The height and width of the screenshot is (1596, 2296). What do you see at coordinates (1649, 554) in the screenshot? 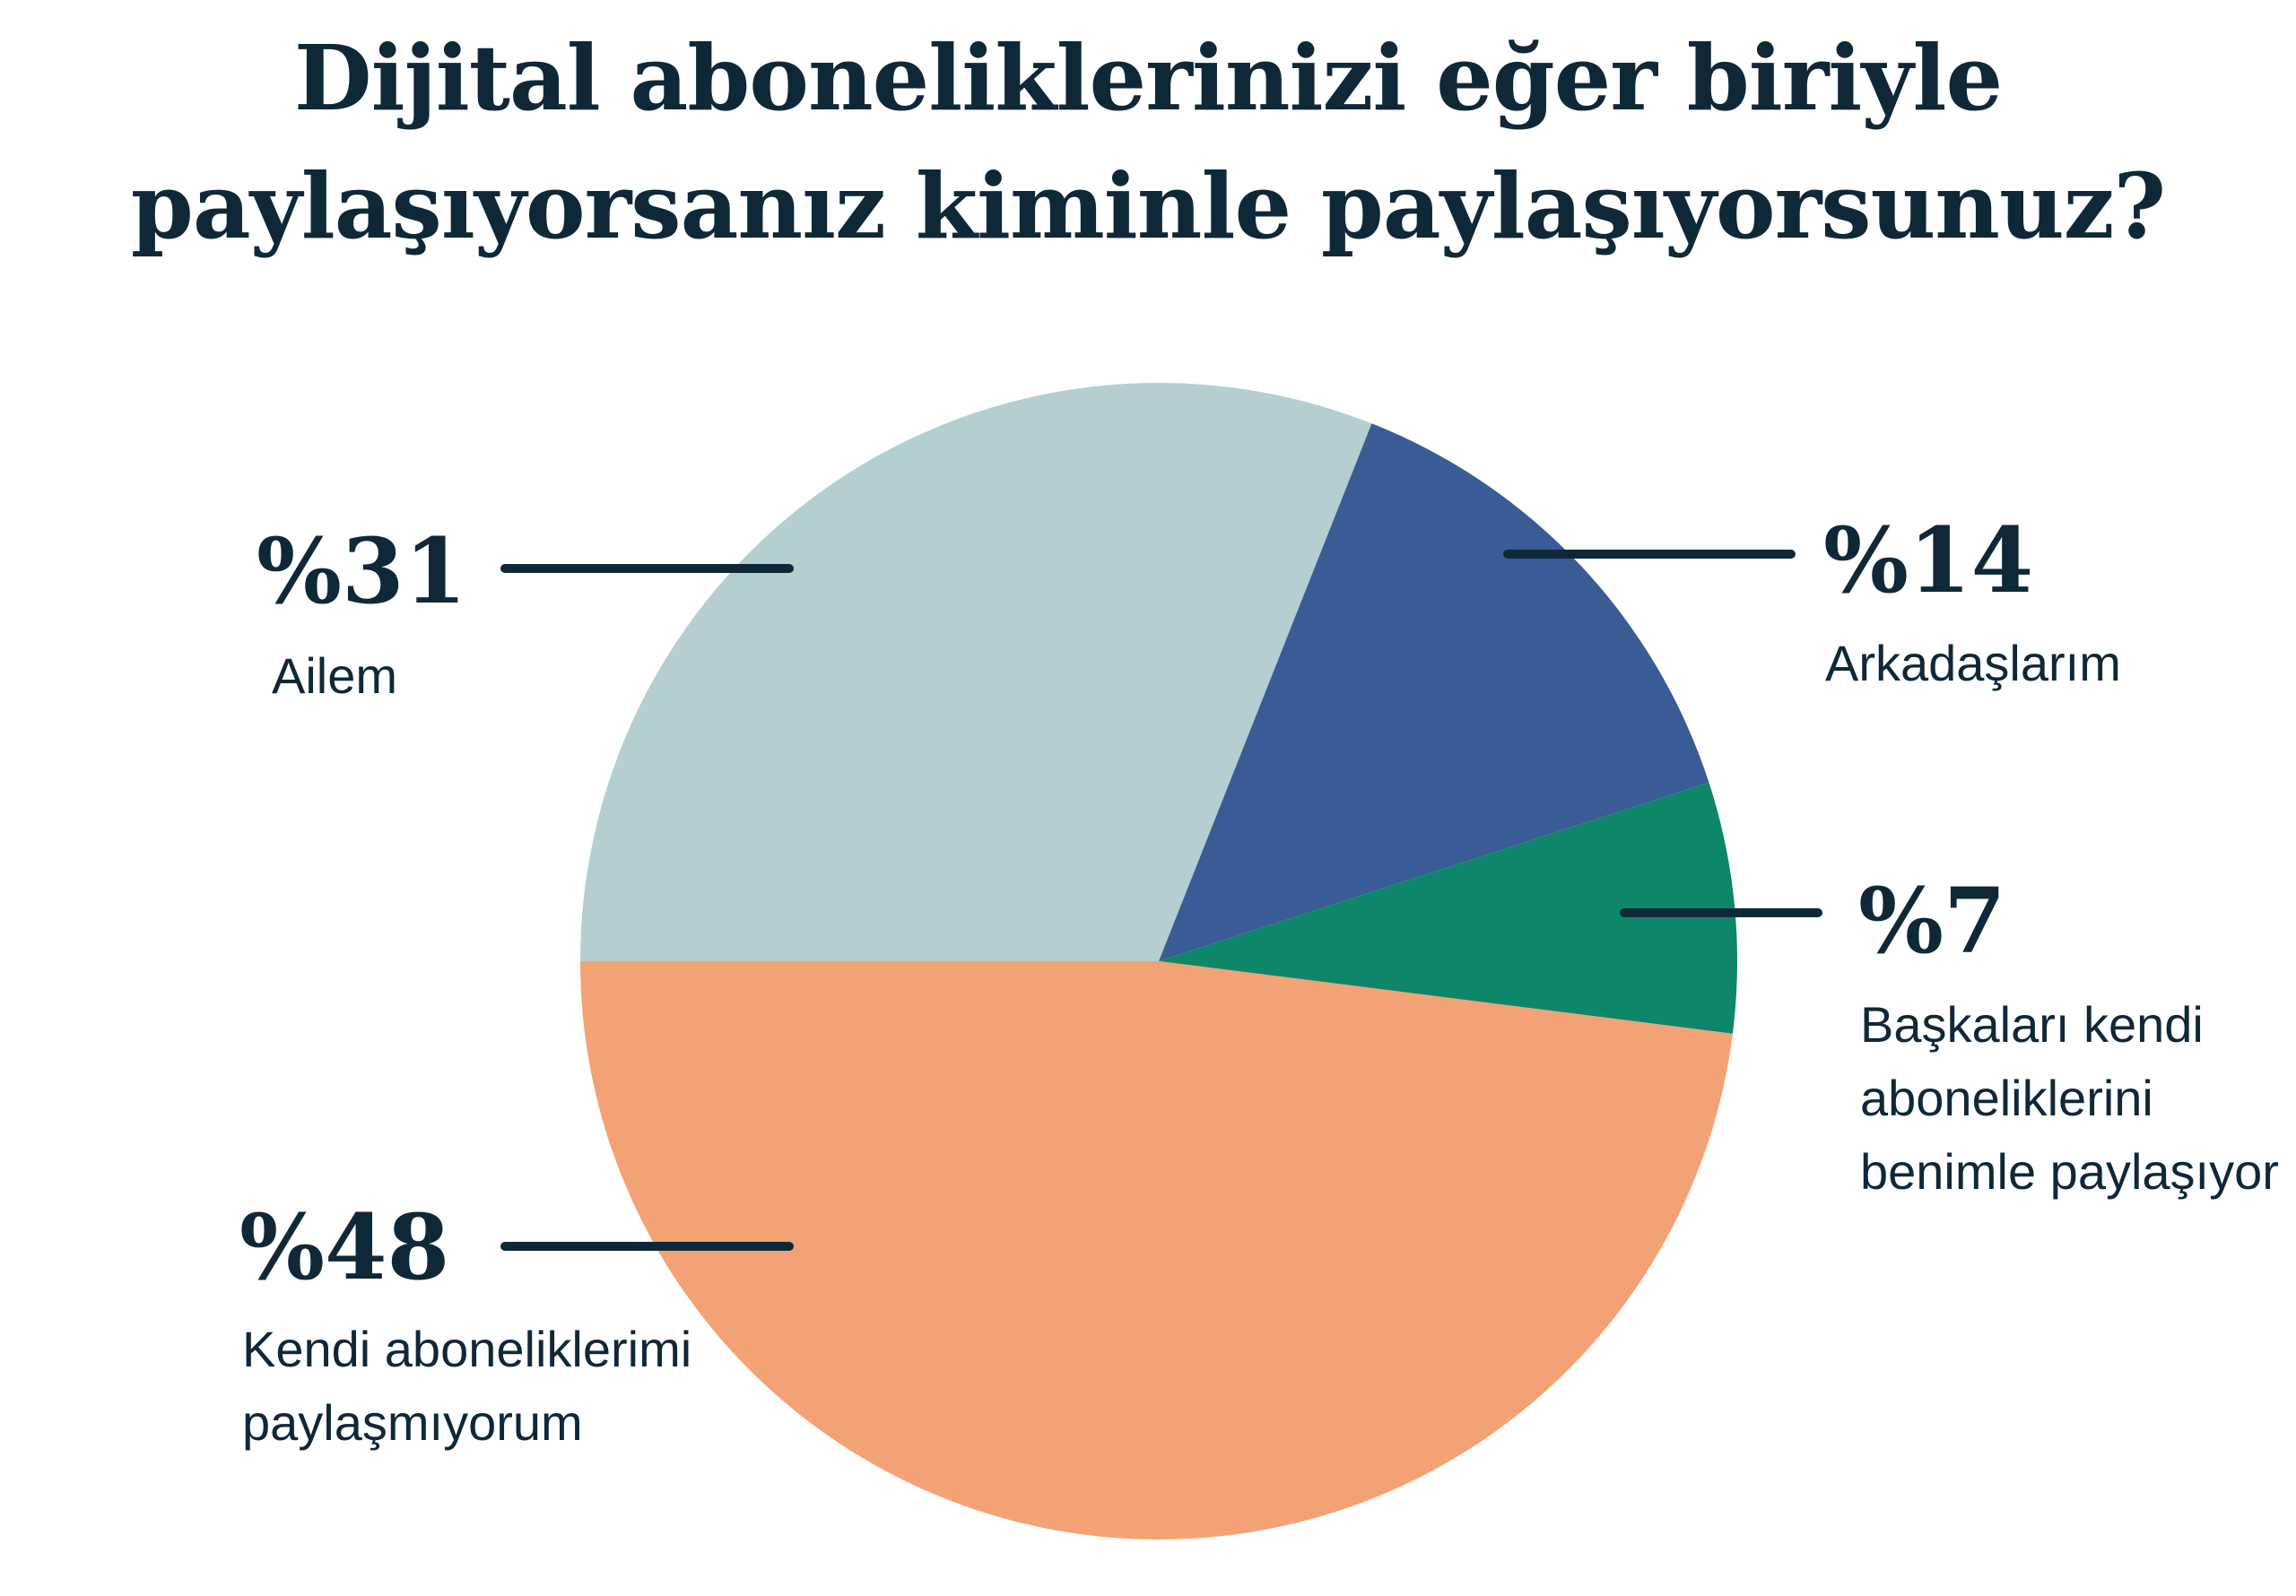
I see `callout-line-arkadaslarim` at bounding box center [1649, 554].